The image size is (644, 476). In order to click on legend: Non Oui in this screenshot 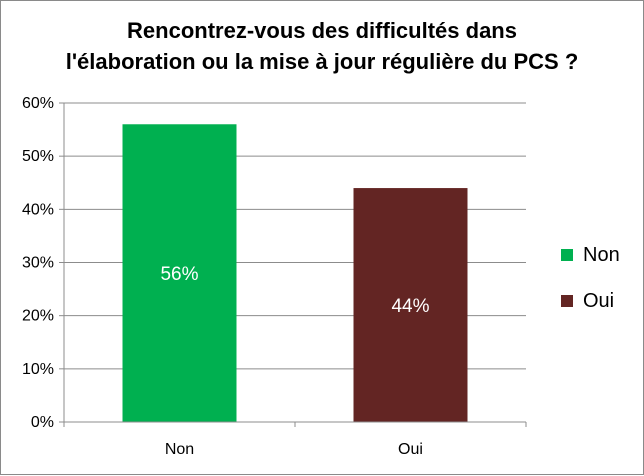, I will do `click(590, 288)`.